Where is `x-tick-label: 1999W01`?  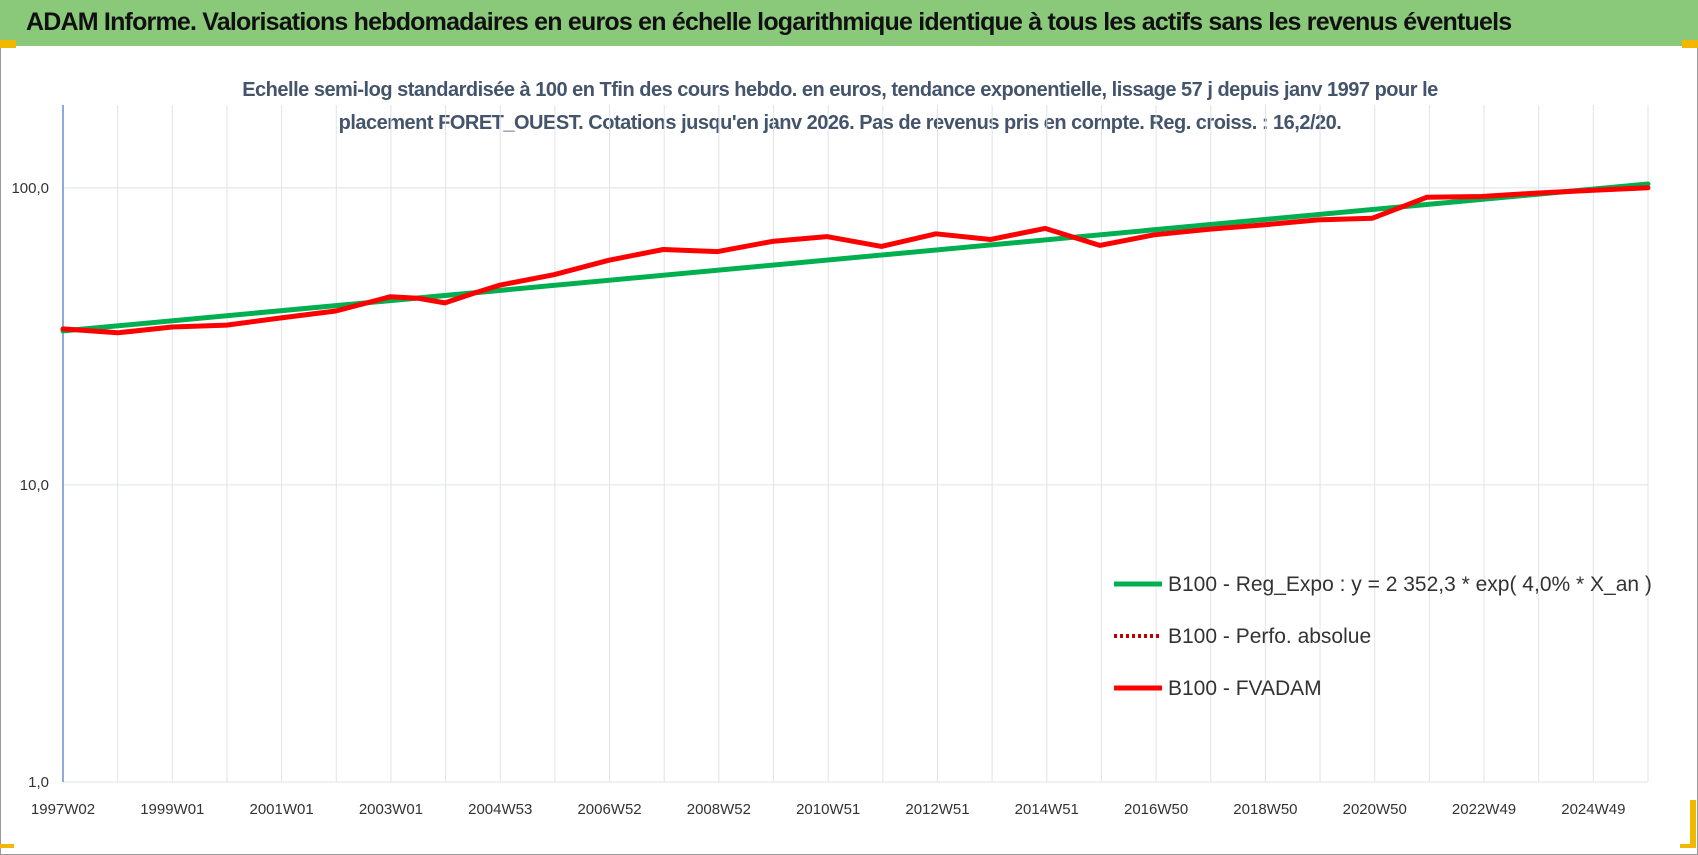
x-tick-label: 1999W01 is located at coordinates (172, 809).